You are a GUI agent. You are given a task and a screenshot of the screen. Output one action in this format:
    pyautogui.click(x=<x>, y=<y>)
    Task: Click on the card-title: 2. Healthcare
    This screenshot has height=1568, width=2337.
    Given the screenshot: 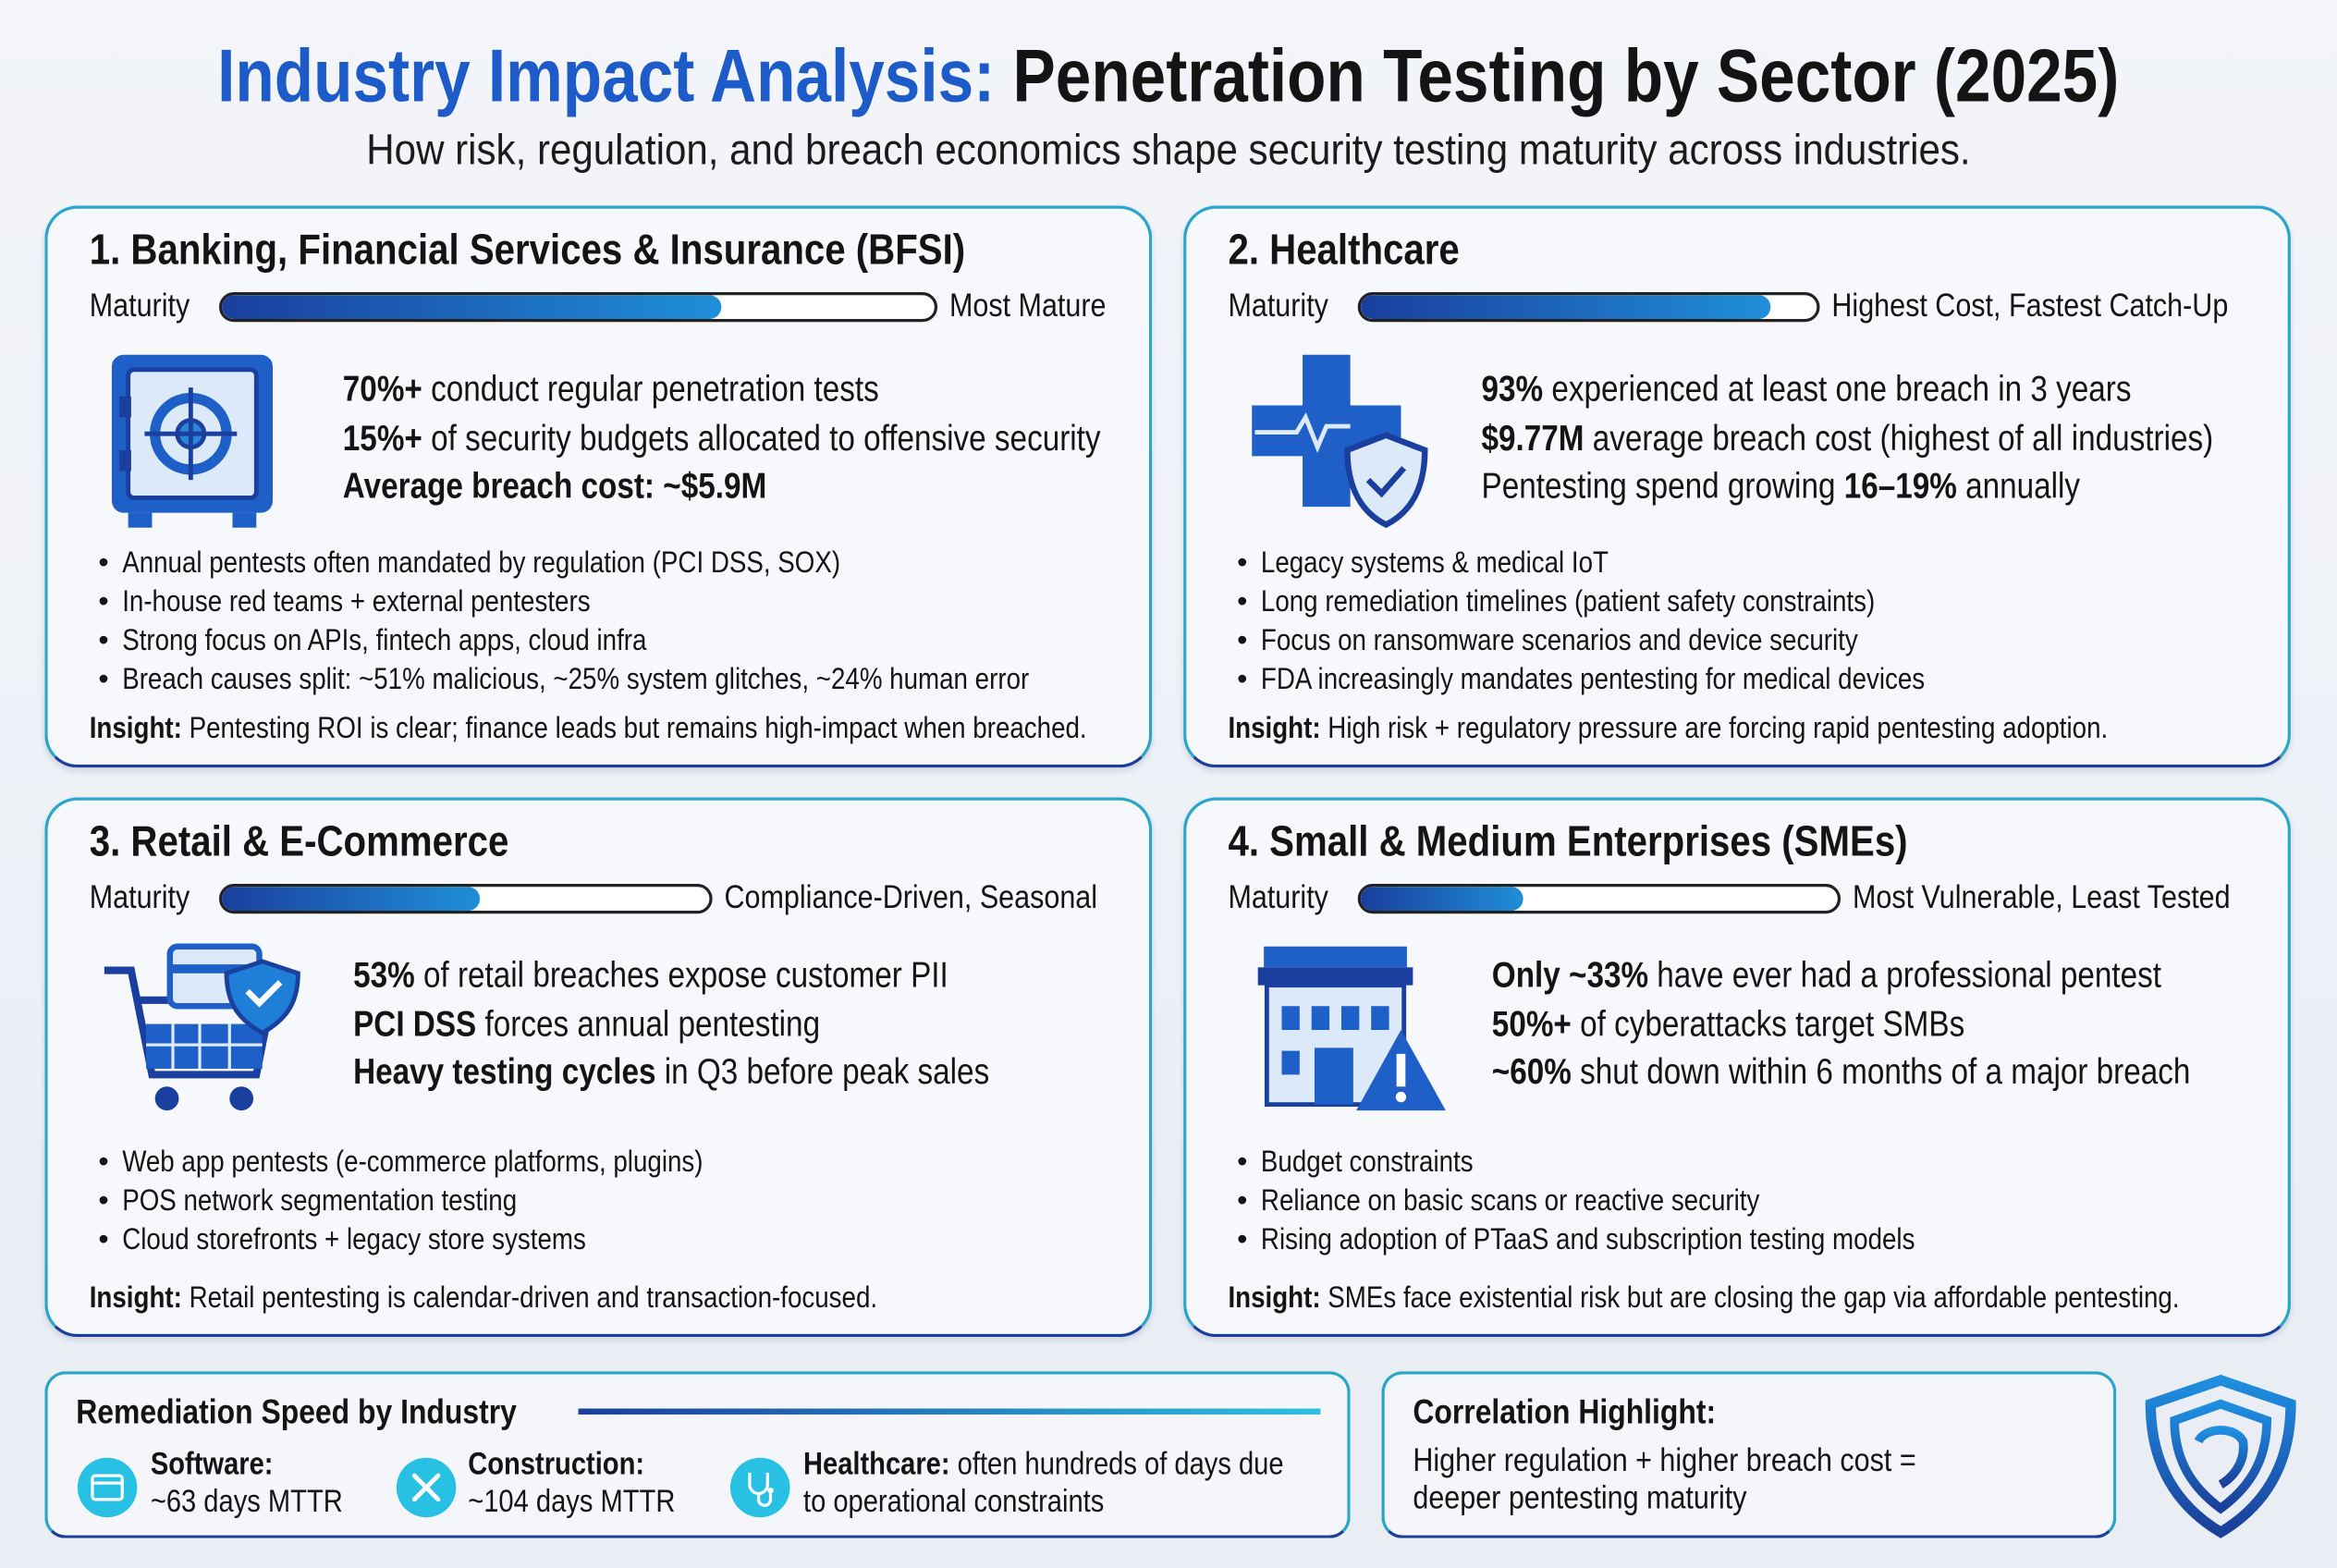 What is the action you would take?
    pyautogui.click(x=1344, y=251)
    